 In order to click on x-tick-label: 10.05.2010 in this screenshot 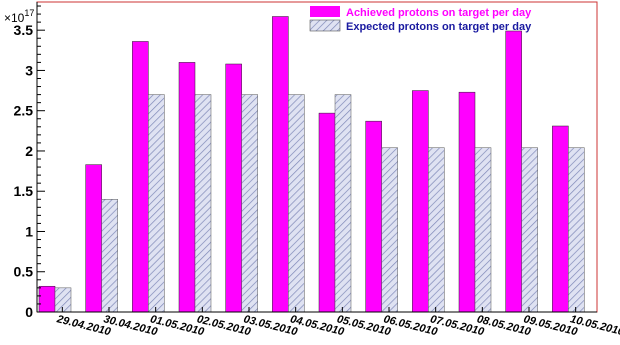, I will do `click(594, 325)`.